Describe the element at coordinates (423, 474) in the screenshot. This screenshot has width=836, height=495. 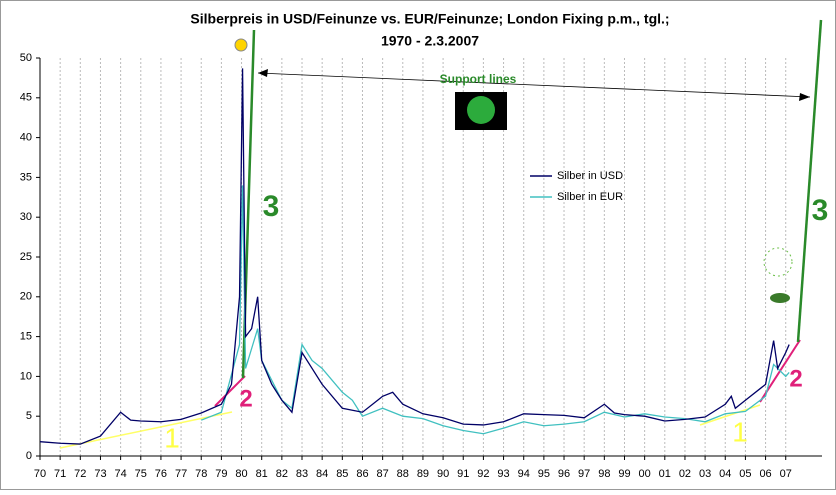
I see `x-tick-label: 89` at that location.